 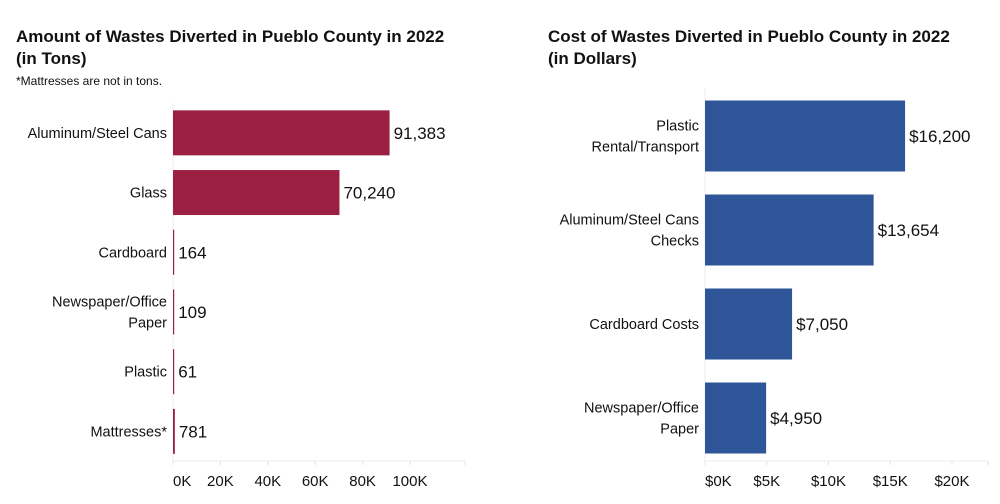 What do you see at coordinates (369, 193) in the screenshot?
I see `left-data-label: 70,240` at bounding box center [369, 193].